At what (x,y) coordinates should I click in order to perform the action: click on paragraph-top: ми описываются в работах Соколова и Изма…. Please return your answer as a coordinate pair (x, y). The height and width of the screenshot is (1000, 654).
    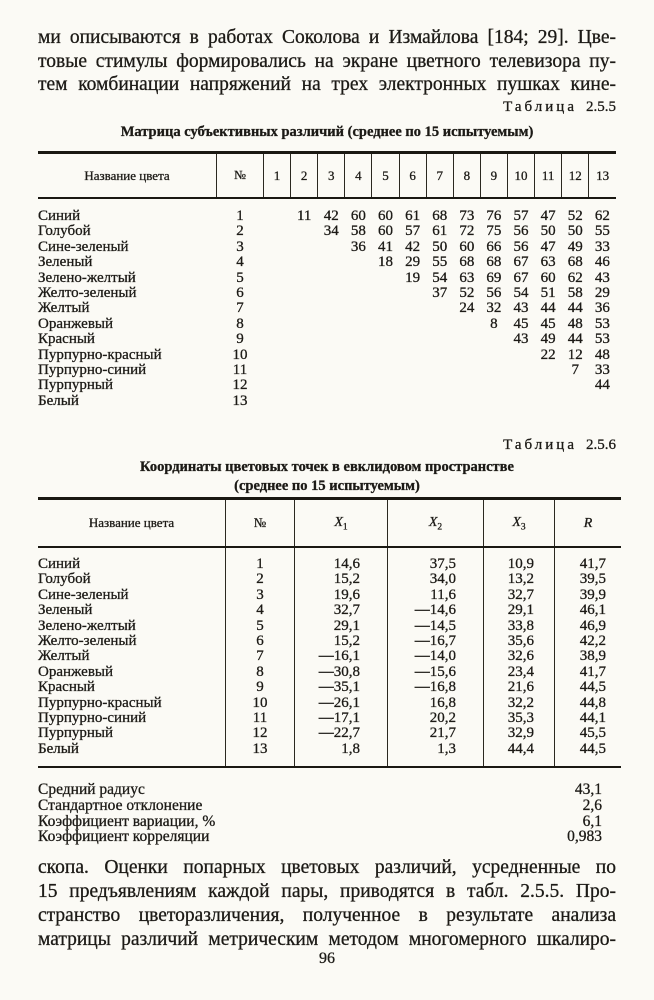
    Looking at the image, I should click on (327, 61).